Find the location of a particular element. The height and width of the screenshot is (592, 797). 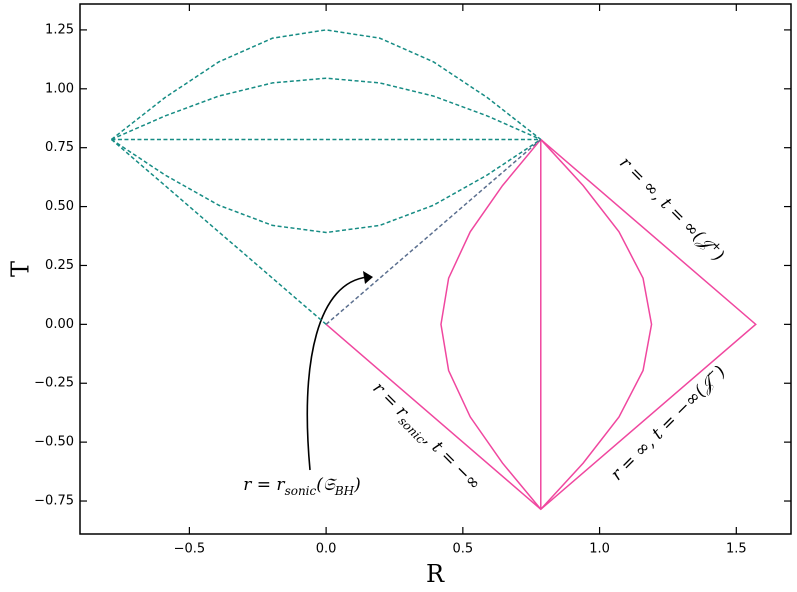

x-axis-label: R is located at coordinates (435, 574).